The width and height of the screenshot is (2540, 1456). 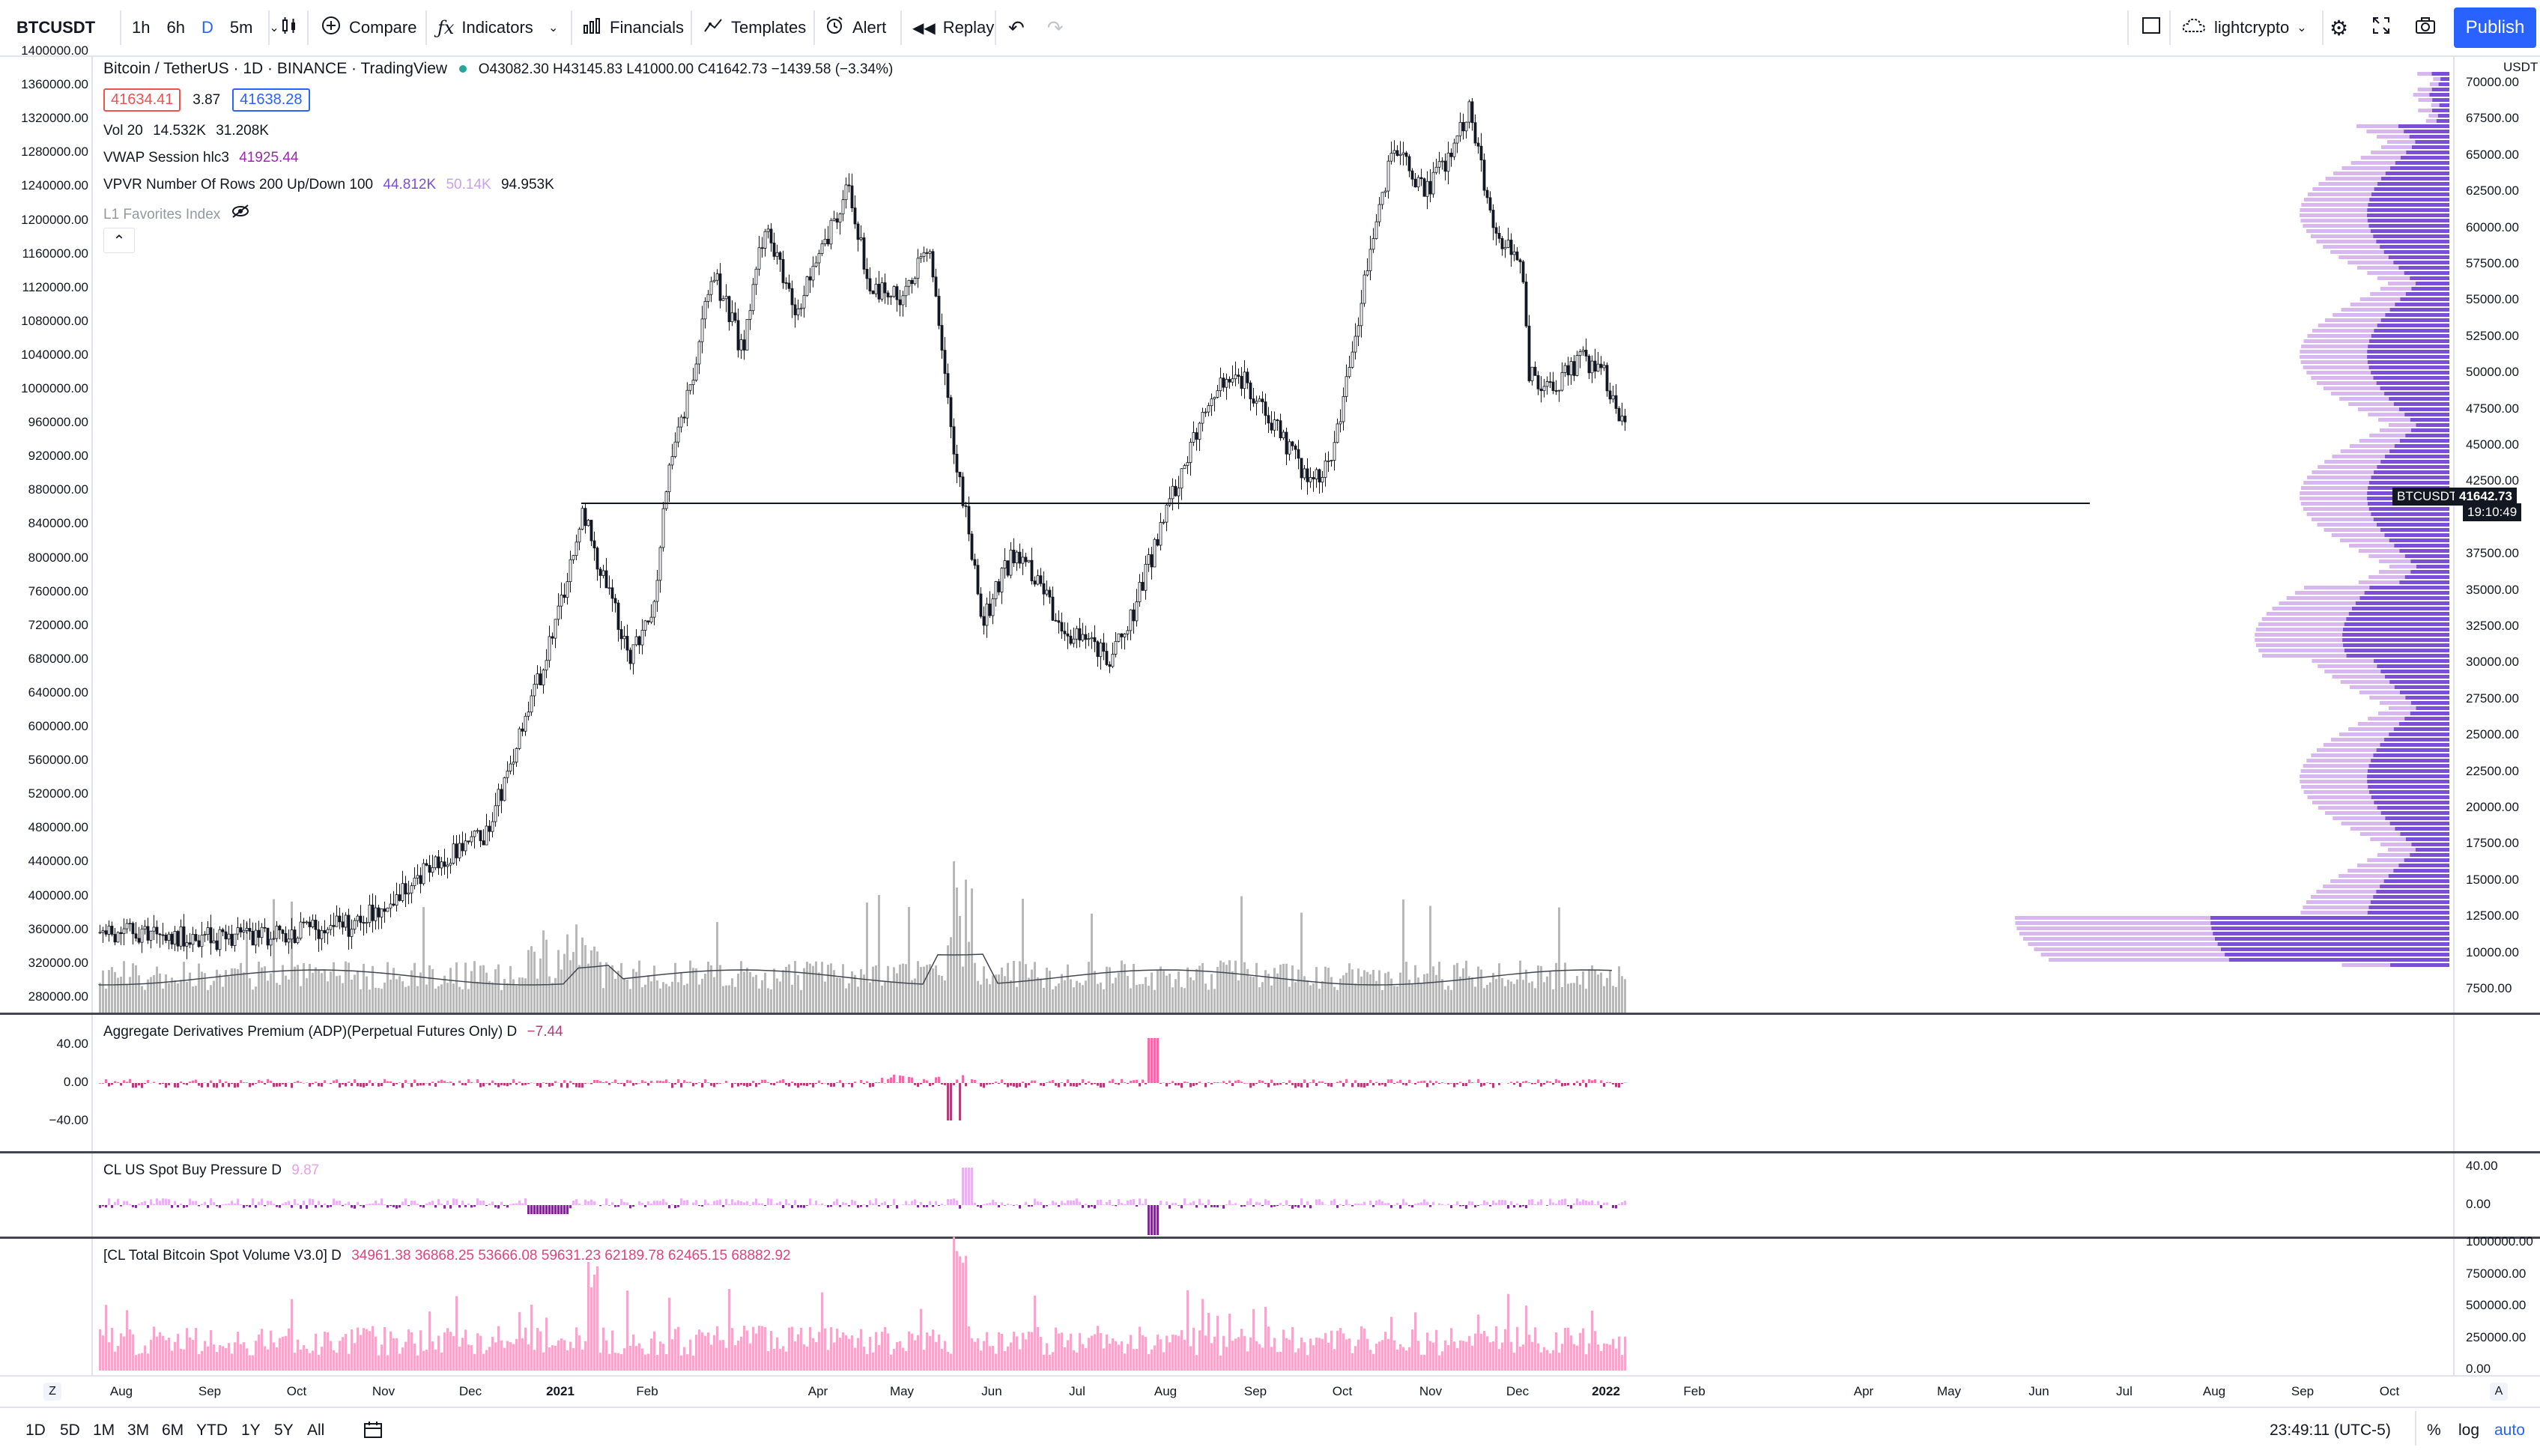 What do you see at coordinates (2493, 734) in the screenshot?
I see `right-axis-tick: 25000.00` at bounding box center [2493, 734].